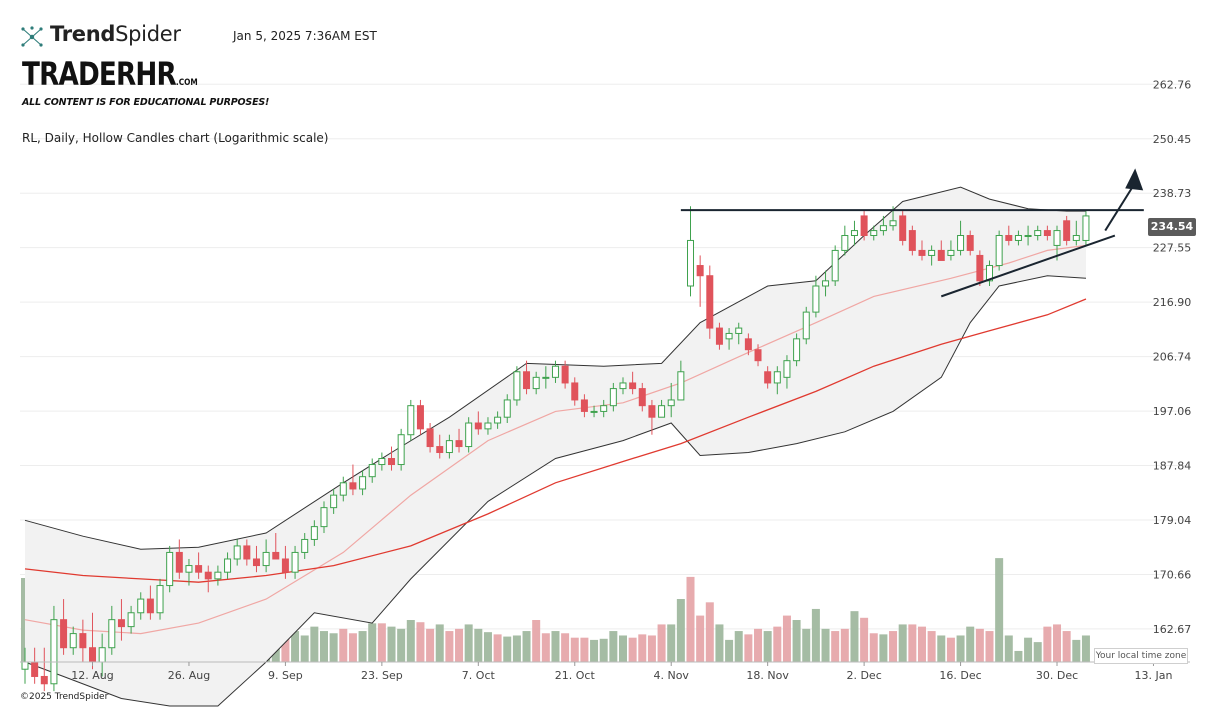 The width and height of the screenshot is (1217, 708). Describe the element at coordinates (479, 675) in the screenshot. I see `x-tick-label: 7. Oct` at that location.